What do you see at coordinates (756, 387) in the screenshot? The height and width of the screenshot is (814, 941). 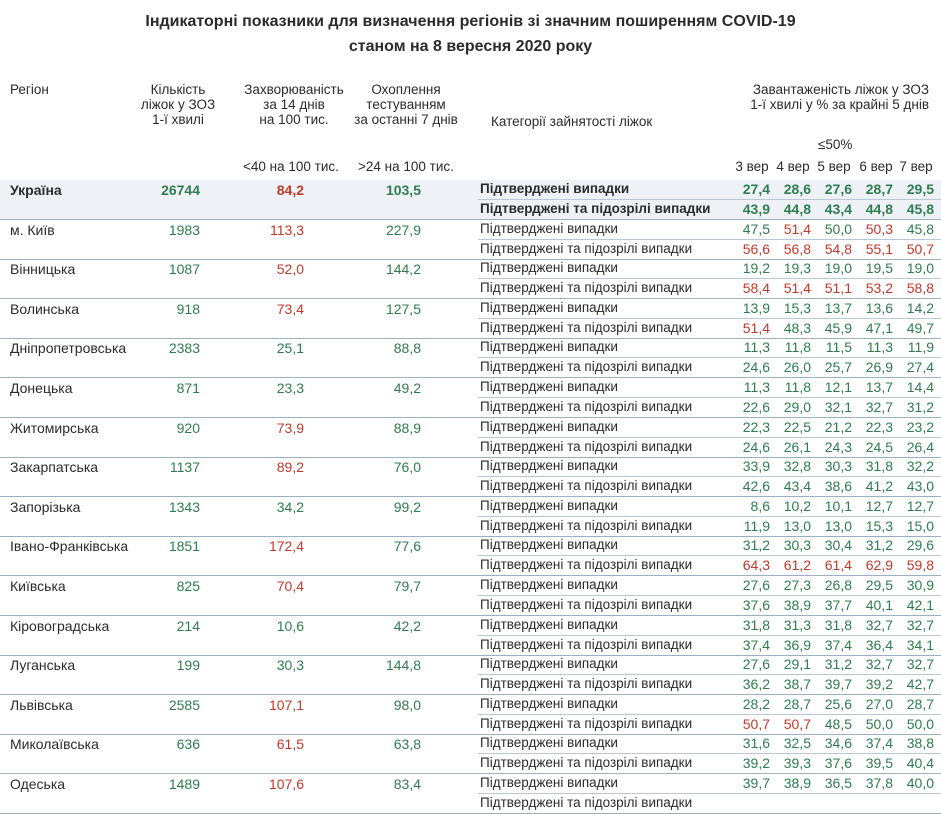 I see `load-value: 11,3` at bounding box center [756, 387].